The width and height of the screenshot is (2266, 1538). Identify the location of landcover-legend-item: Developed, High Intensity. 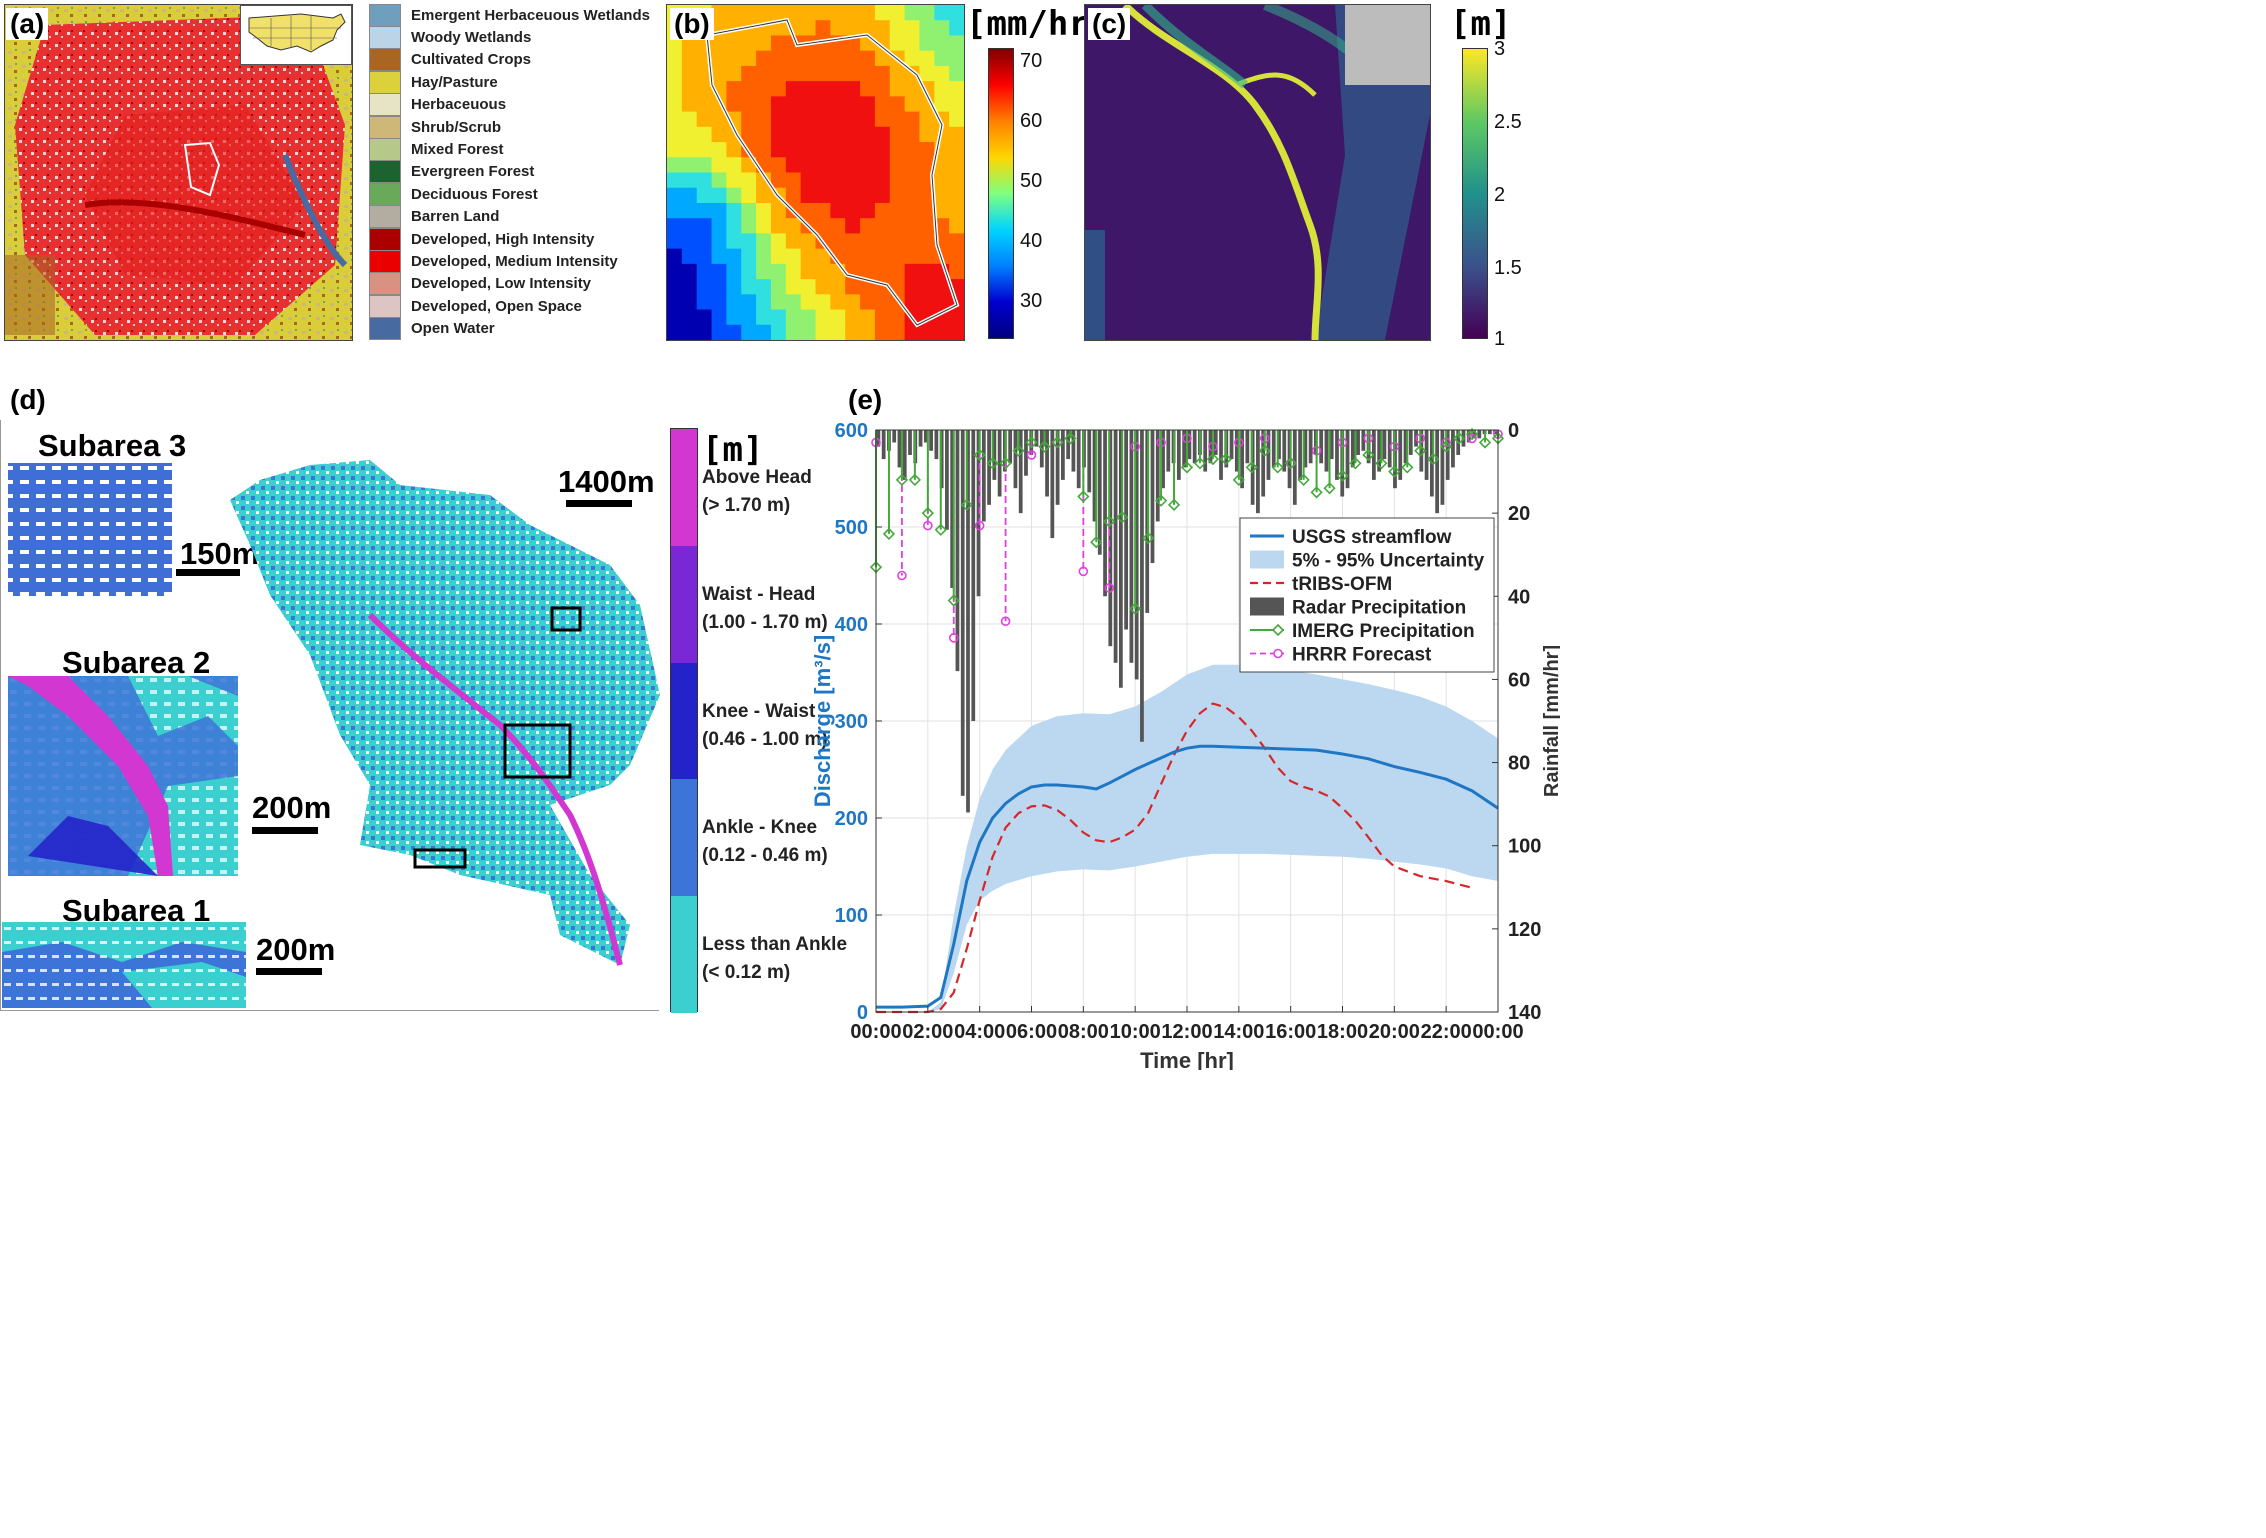
(482, 239).